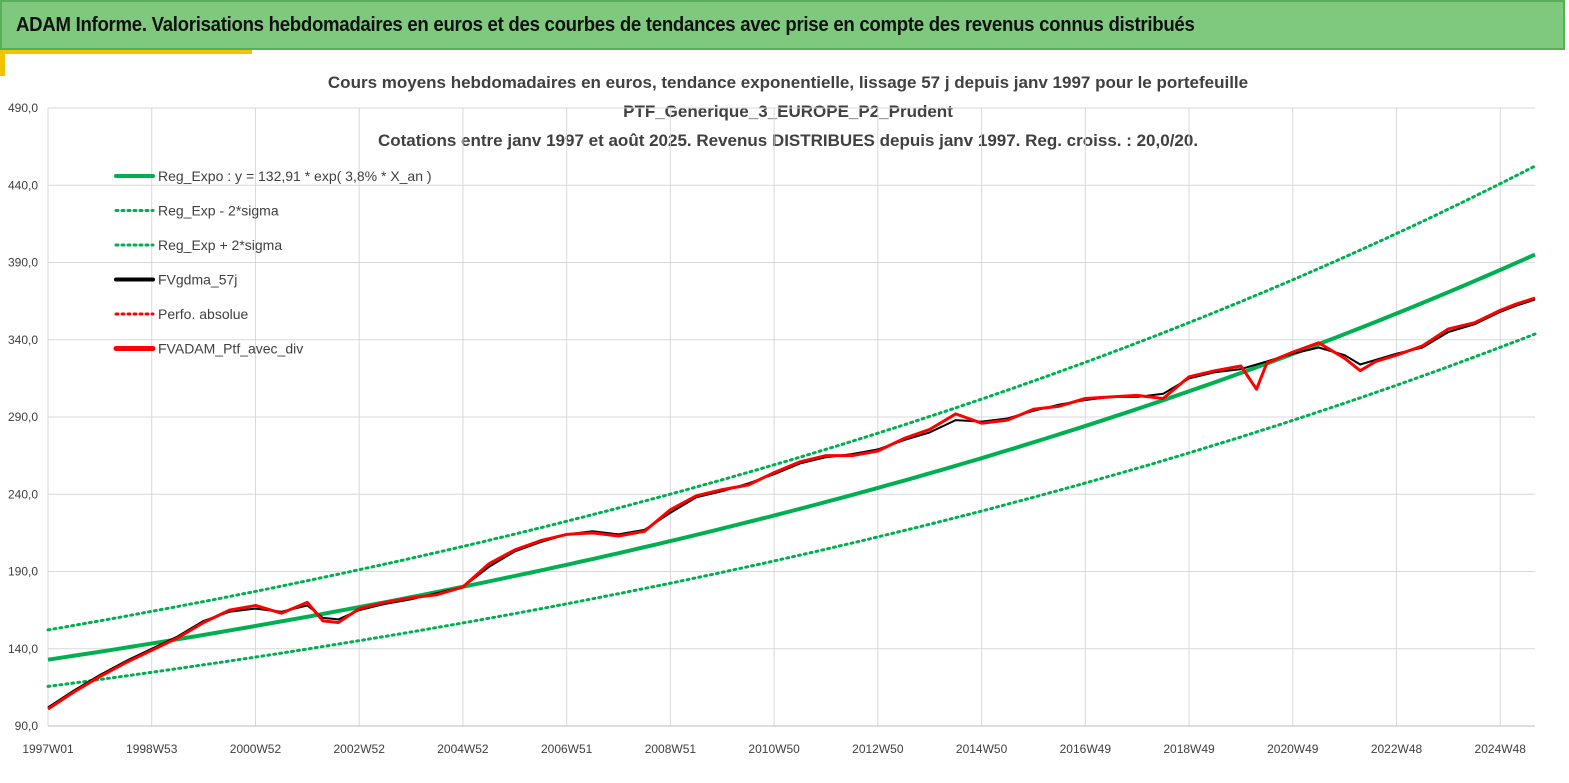  What do you see at coordinates (126, 52) in the screenshot?
I see `accent-bar-top` at bounding box center [126, 52].